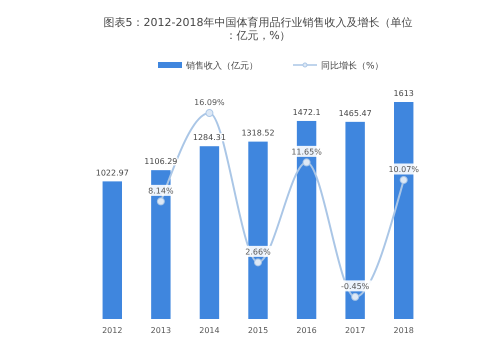  What do you see at coordinates (209, 330) in the screenshot?
I see `x-tick-label: 2014` at bounding box center [209, 330].